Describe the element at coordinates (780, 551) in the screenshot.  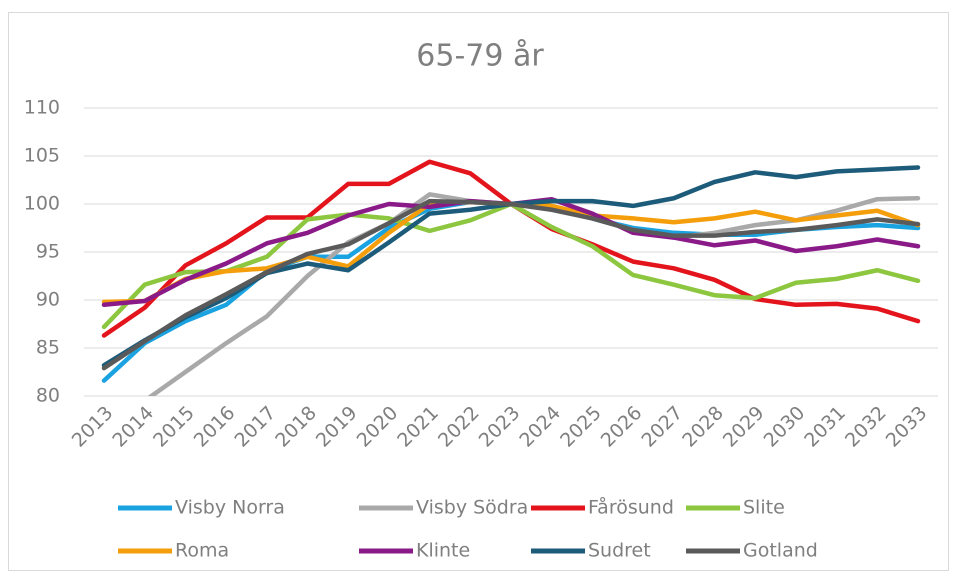
I see `legend-label: Gotland` at that location.